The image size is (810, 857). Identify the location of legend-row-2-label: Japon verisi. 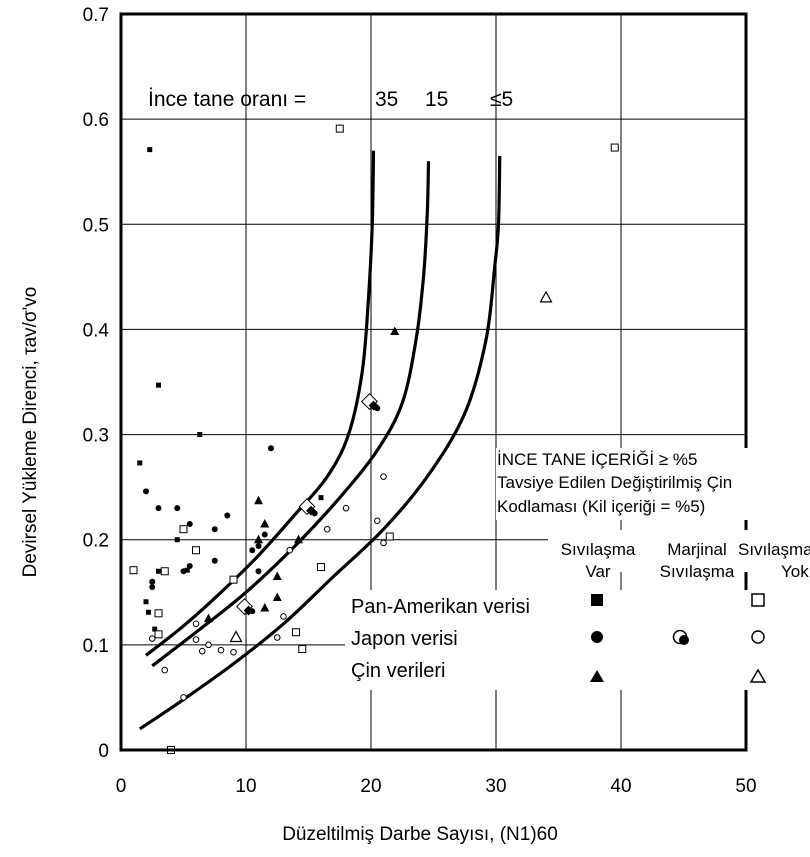
(404, 639).